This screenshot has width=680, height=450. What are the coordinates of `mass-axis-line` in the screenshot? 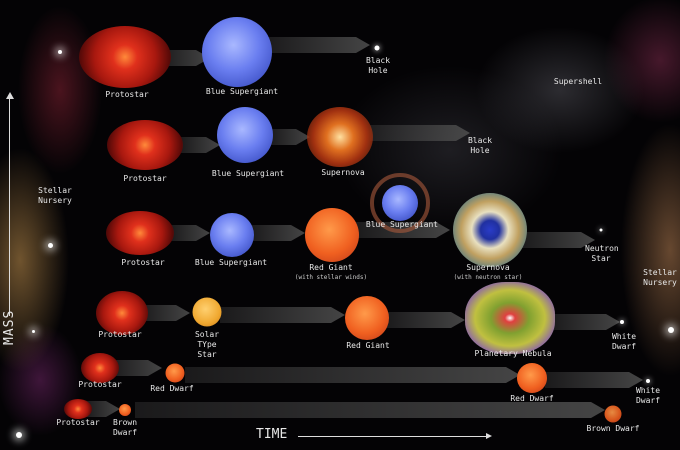 It's located at (9, 207).